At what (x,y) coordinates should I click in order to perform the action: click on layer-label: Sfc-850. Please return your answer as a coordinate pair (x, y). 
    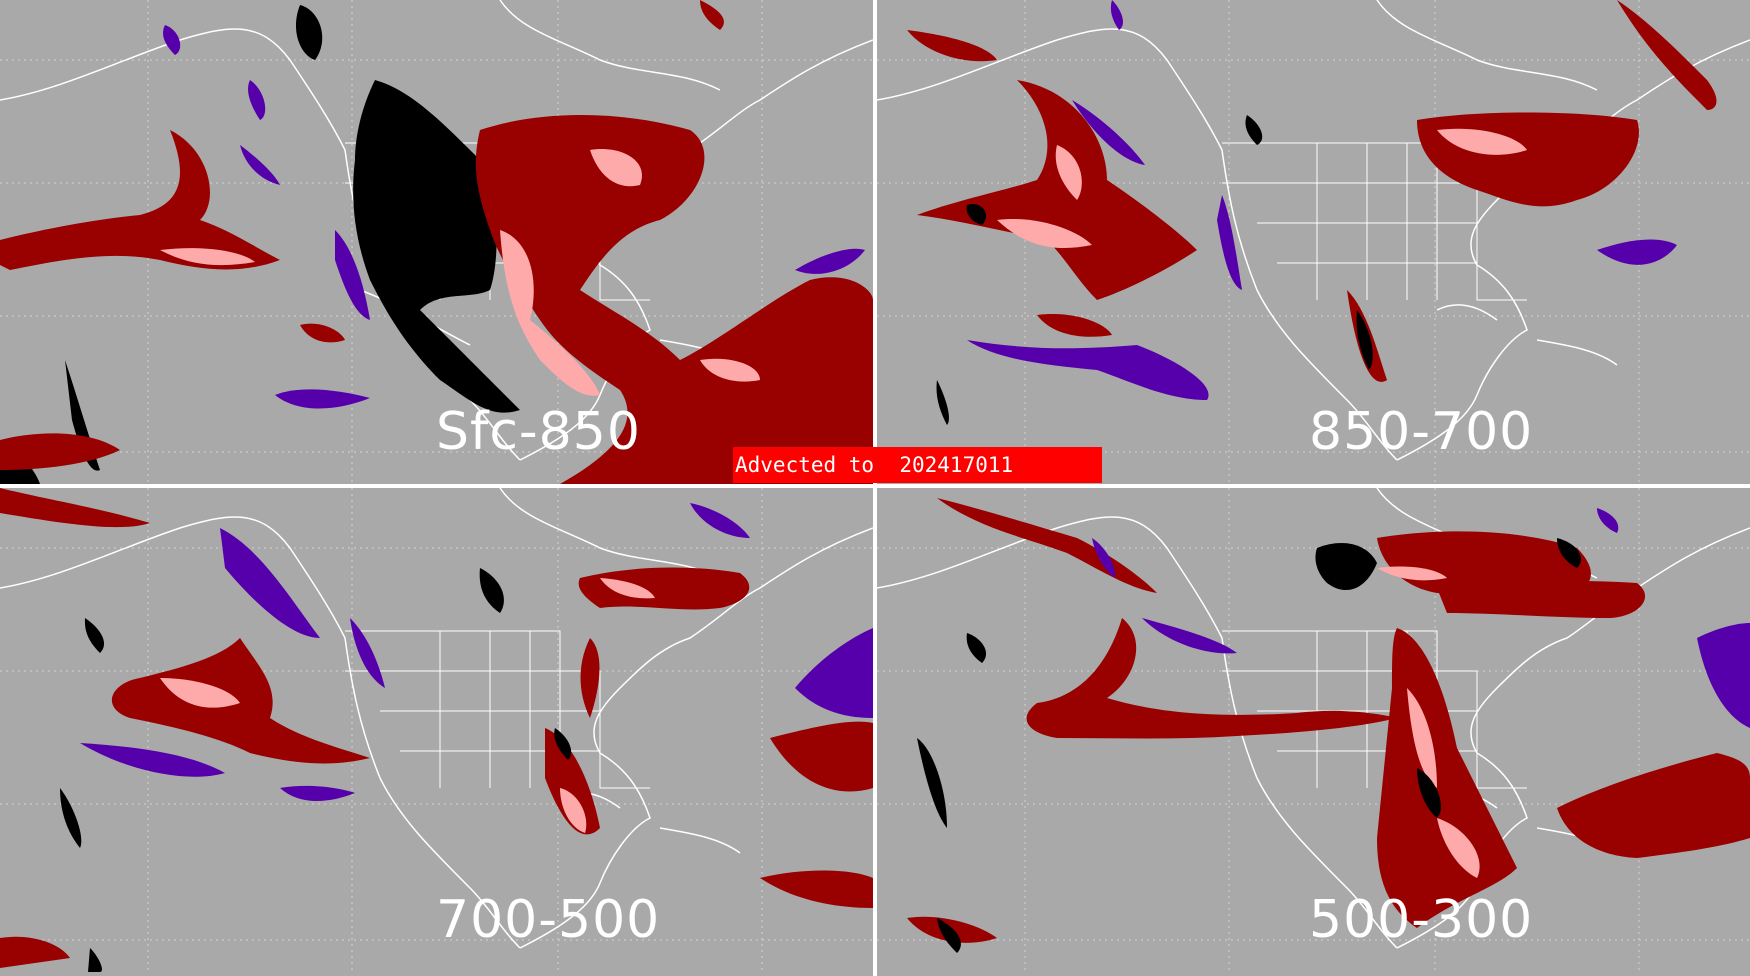
    Looking at the image, I should click on (538, 432).